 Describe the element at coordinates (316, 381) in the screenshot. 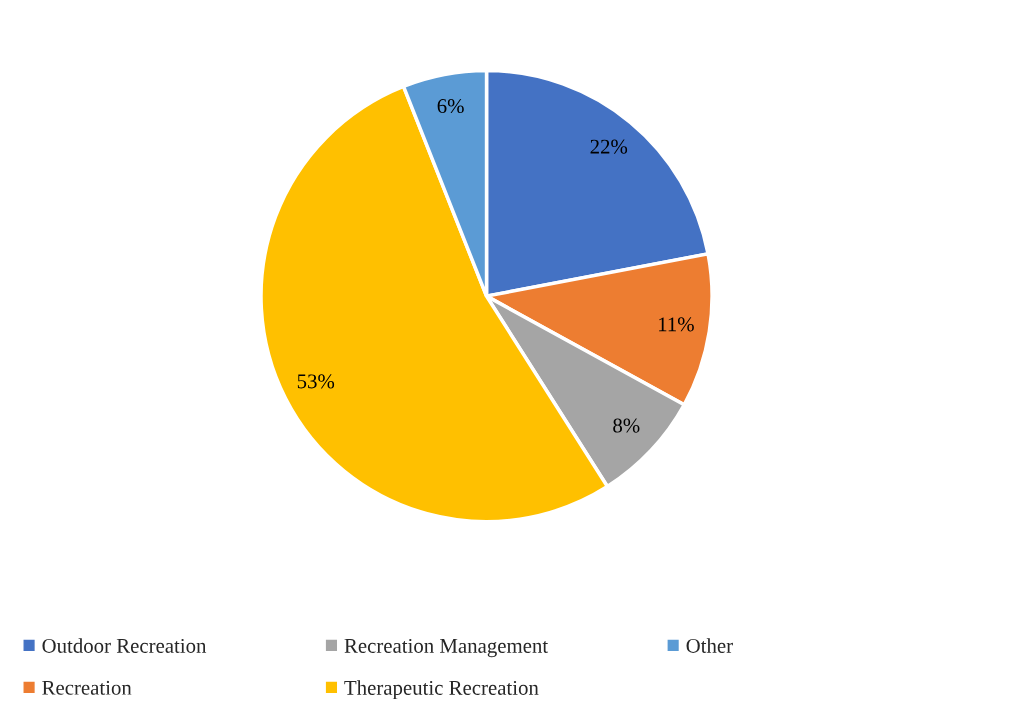

I see `data-label: 53%` at that location.